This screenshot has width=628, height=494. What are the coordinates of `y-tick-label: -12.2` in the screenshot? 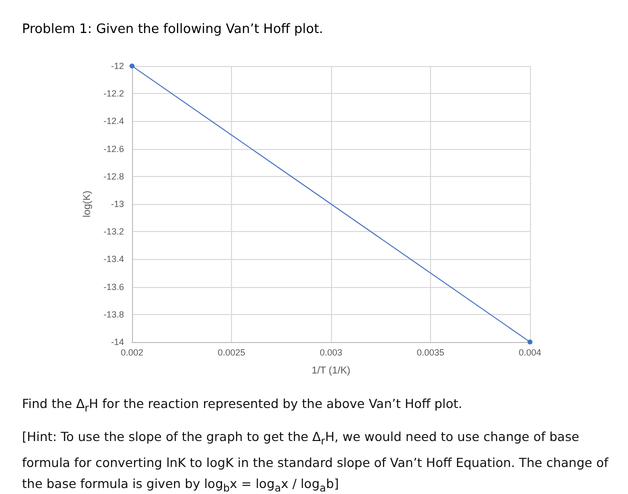 It's located at (113, 93).